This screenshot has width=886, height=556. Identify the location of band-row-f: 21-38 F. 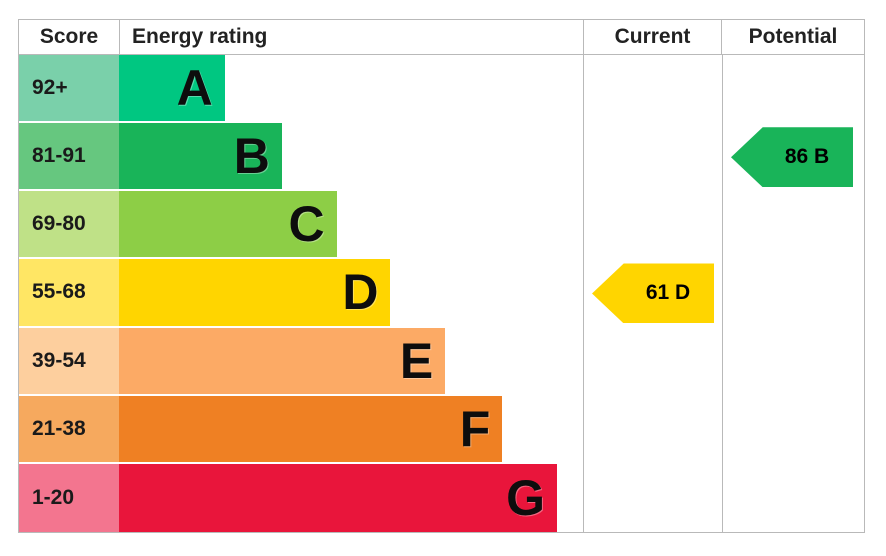
(441, 429).